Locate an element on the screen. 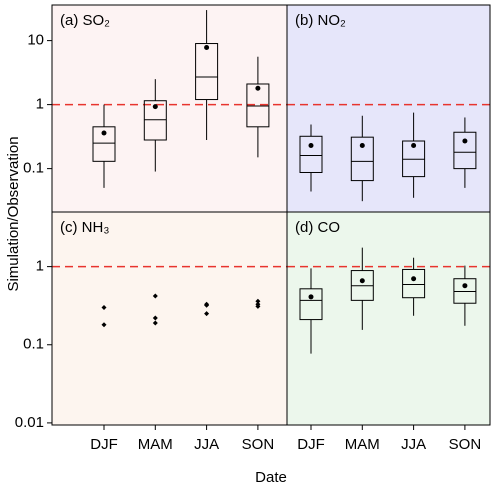 This screenshot has width=500, height=490. panel-title: (b) NO₂ is located at coordinates (320, 20).